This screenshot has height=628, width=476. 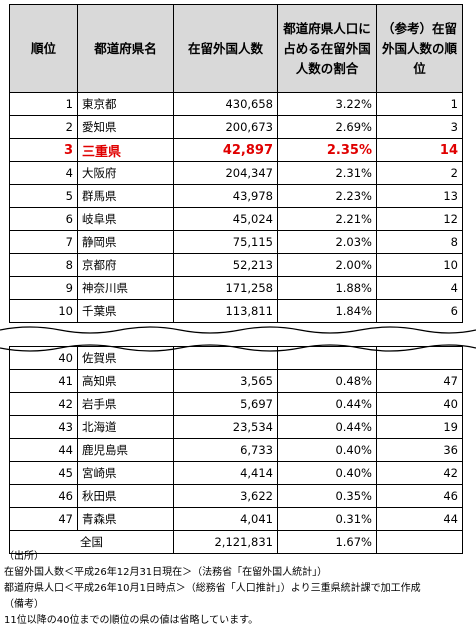 What do you see at coordinates (419, 219) in the screenshot?
I see `reference-rank-cell: 12` at bounding box center [419, 219].